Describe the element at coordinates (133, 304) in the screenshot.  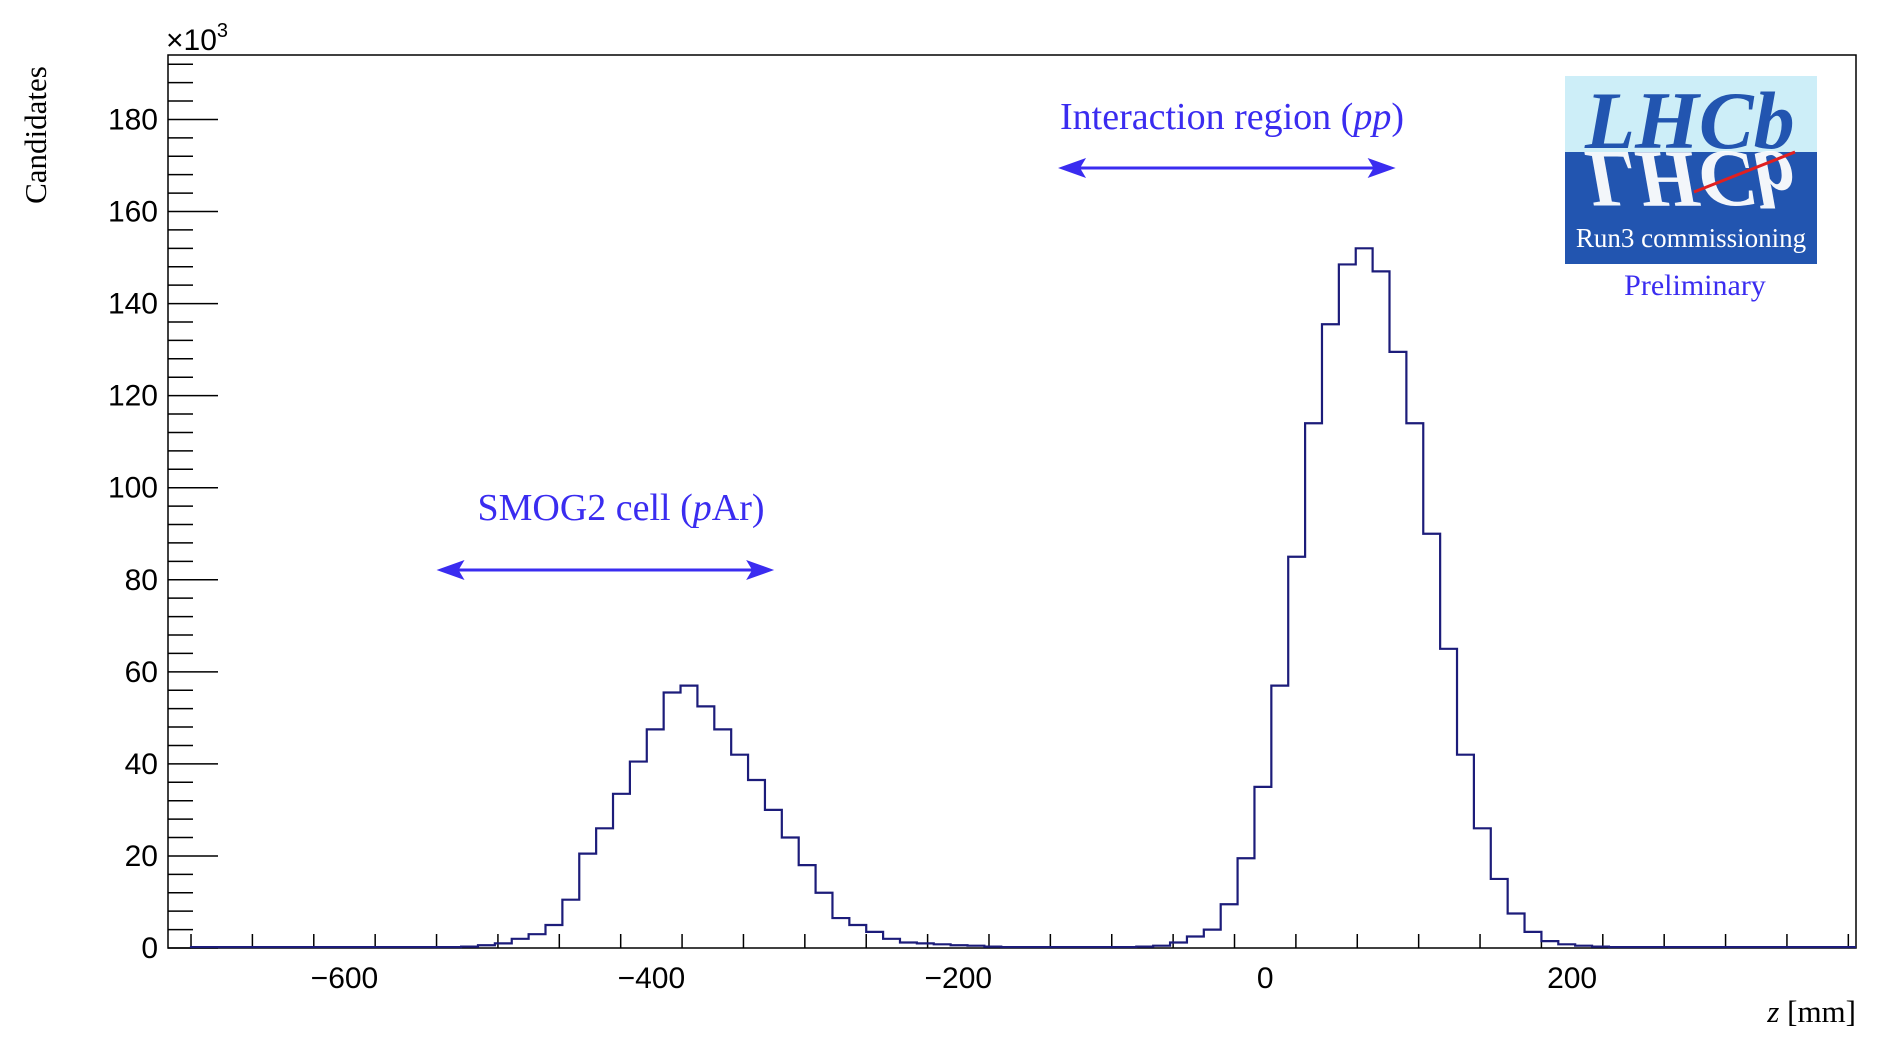
I see `y-tick-label: 140` at that location.